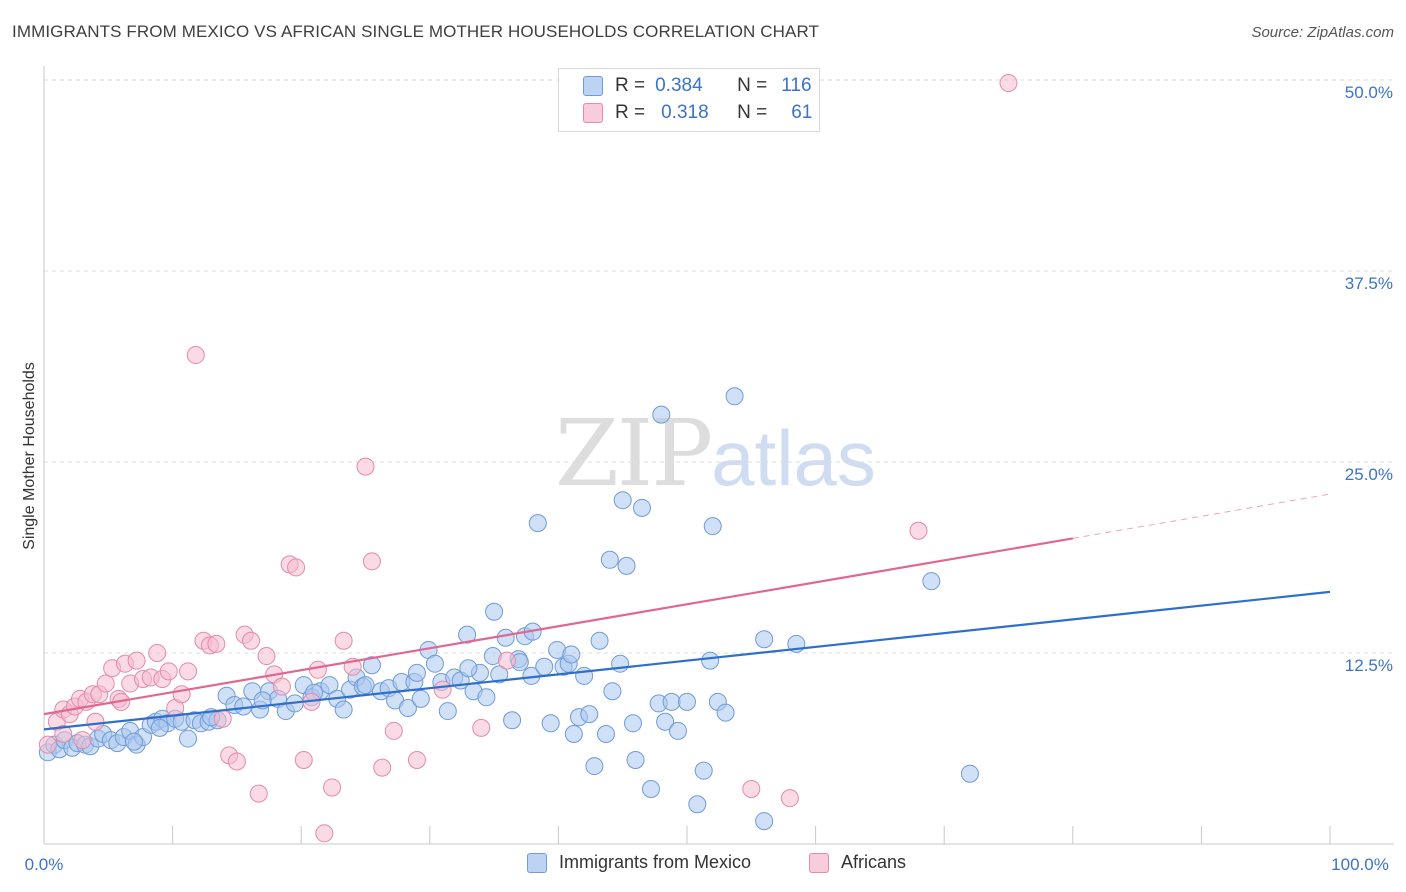  What do you see at coordinates (802, 112) in the screenshot?
I see `n-value: 61` at bounding box center [802, 112].